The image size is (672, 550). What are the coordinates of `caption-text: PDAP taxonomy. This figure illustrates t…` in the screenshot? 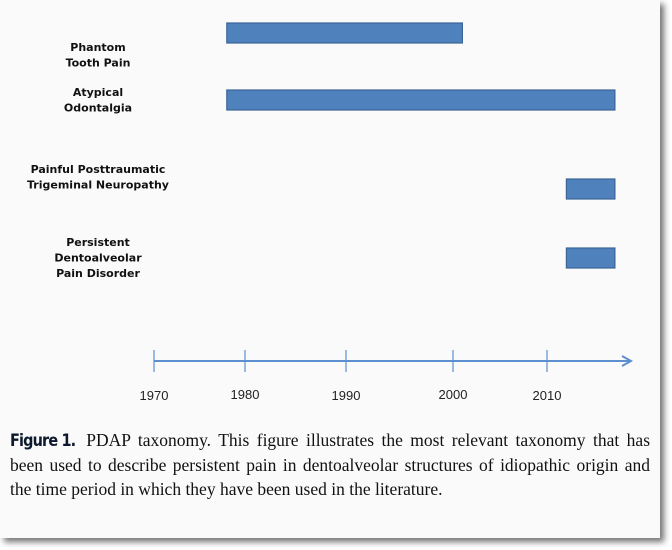 It's located at (330, 464).